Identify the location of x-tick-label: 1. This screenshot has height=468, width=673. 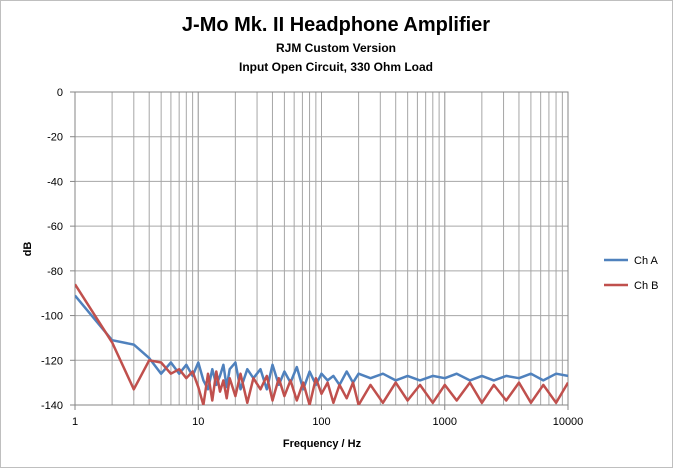
(75, 422).